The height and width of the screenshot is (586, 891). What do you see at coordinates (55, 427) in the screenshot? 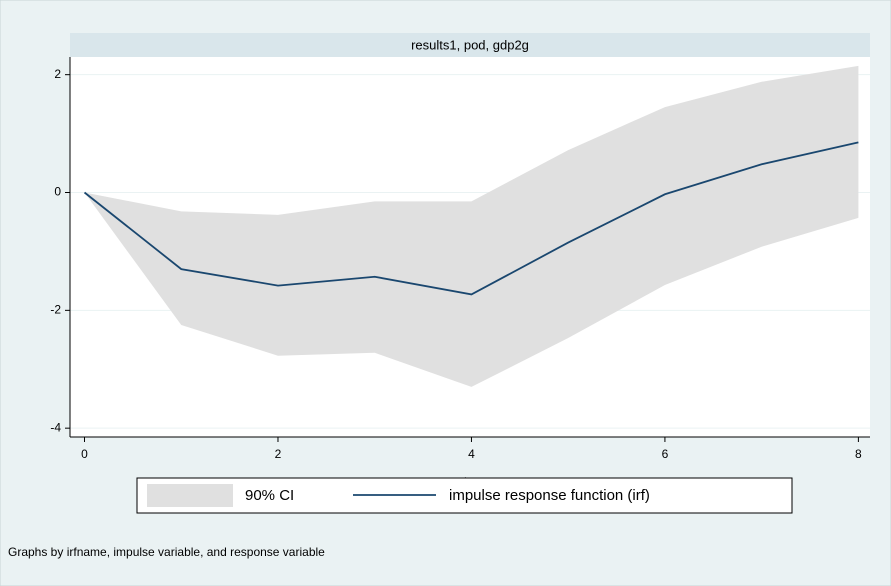
I see `y-tick-label: -4` at bounding box center [55, 427].